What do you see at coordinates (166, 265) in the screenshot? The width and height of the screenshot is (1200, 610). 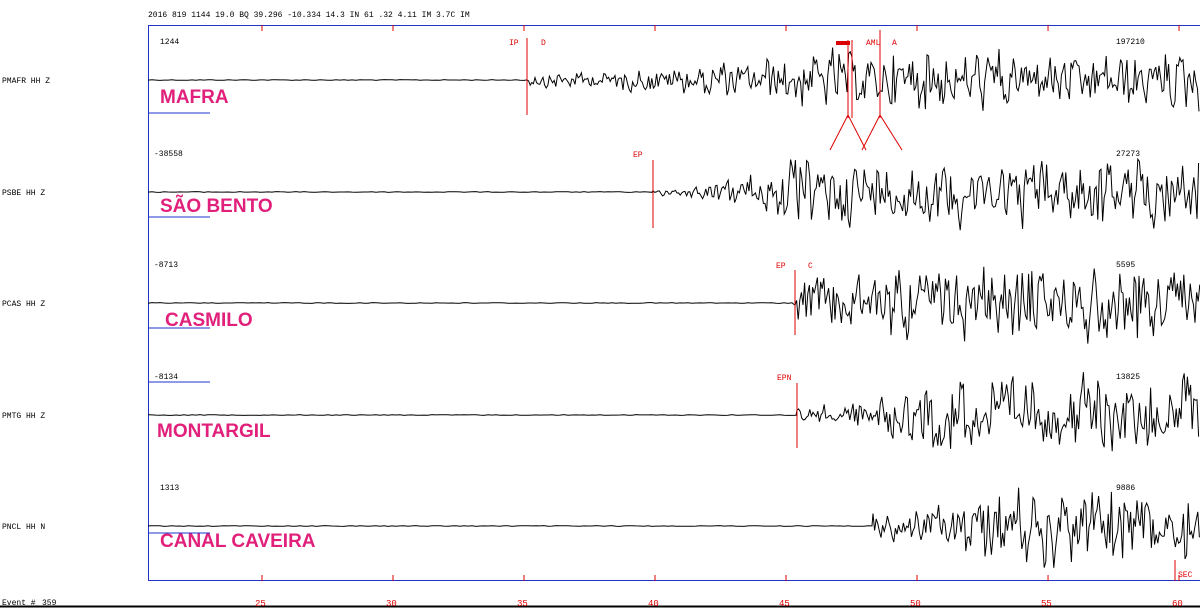 I see `amplitude-min: -8713` at bounding box center [166, 265].